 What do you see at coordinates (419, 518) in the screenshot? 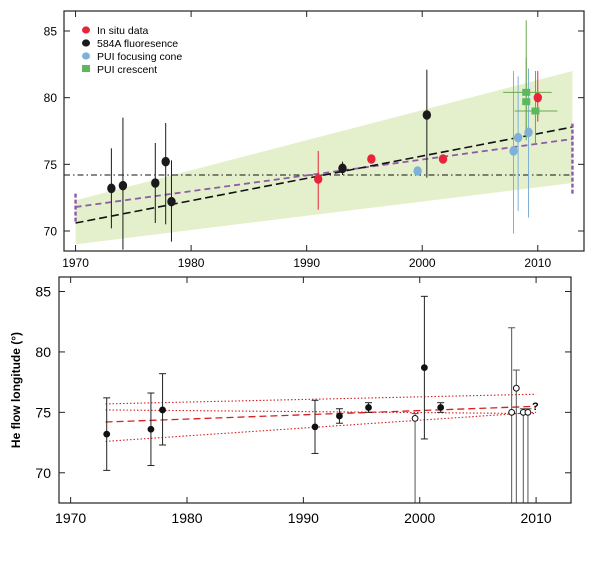
I see `bottom-x-tick-label: 2000` at bounding box center [419, 518].